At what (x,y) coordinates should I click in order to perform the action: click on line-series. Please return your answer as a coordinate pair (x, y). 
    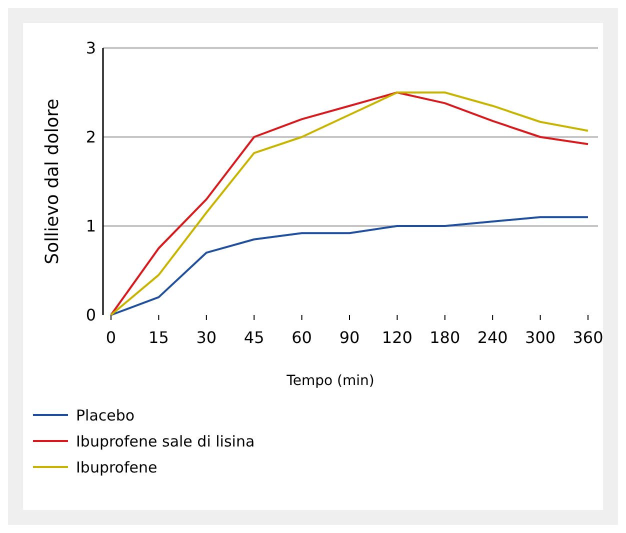
    Looking at the image, I should click on (349, 266).